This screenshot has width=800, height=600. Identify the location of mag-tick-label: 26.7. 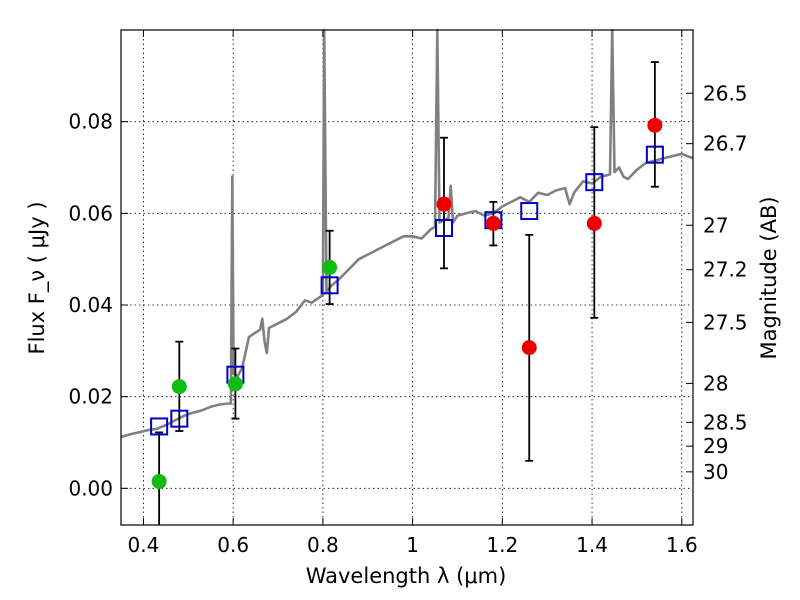
(725, 144).